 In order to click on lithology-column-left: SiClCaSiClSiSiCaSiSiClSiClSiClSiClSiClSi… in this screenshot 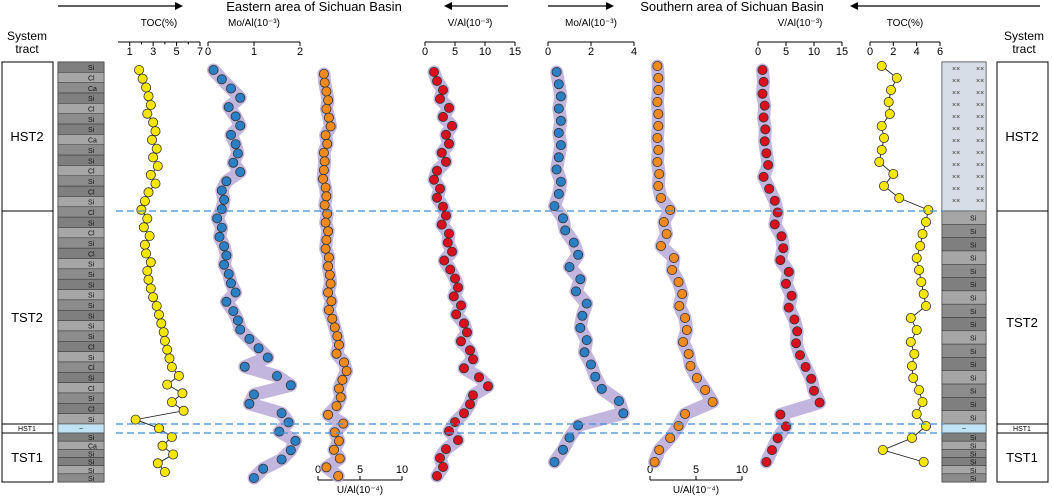, I will do `click(81, 272)`.